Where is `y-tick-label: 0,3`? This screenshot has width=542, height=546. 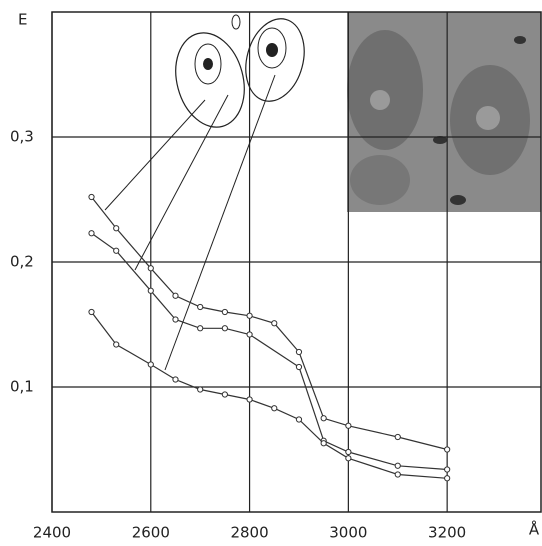
y-tick-label: 0,3 is located at coordinates (22, 137).